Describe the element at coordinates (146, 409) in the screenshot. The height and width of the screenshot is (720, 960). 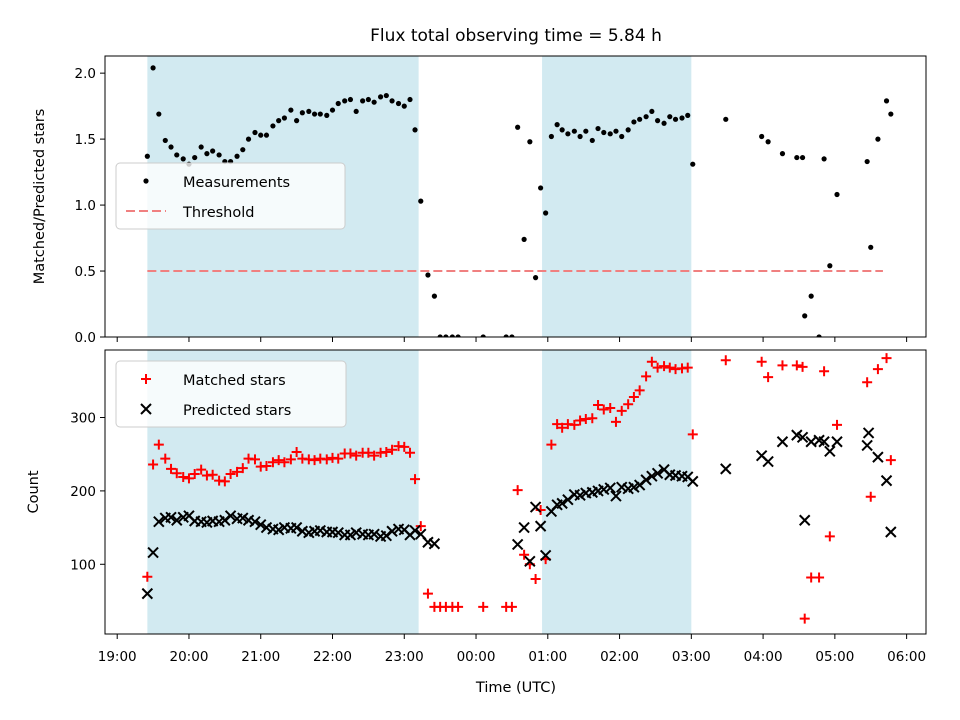
I see `legend-predicted-marker` at that location.